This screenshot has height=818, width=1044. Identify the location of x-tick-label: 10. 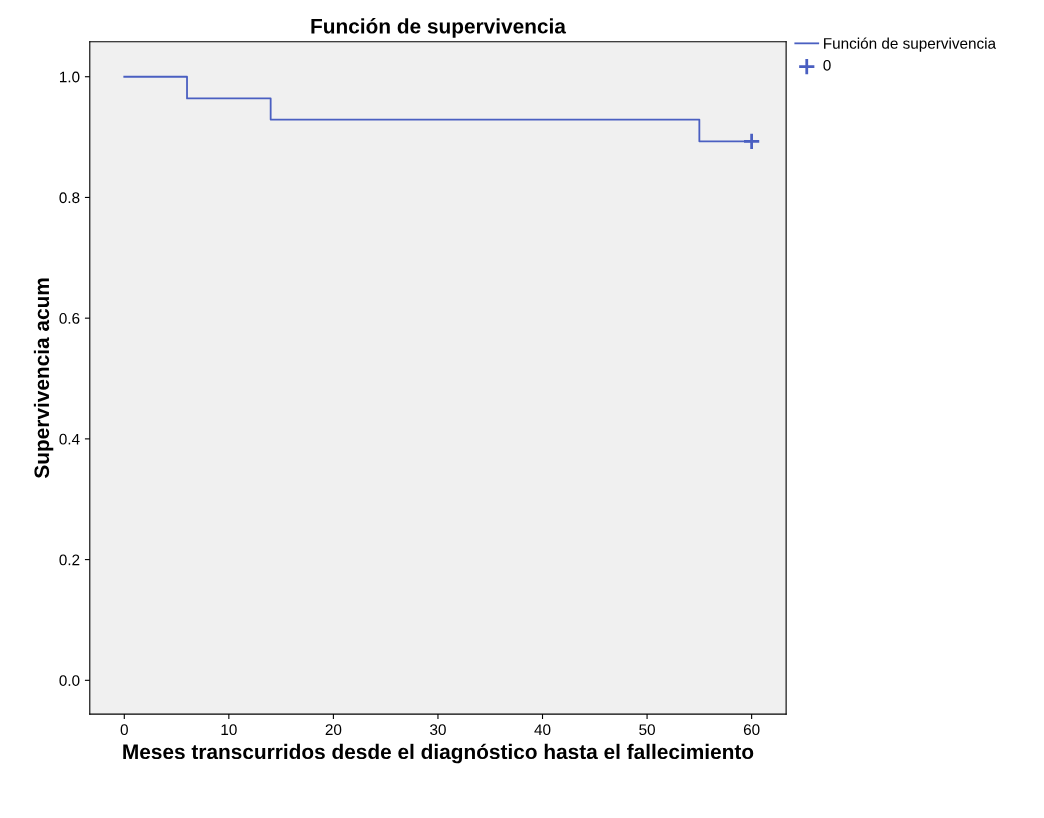
(229, 730).